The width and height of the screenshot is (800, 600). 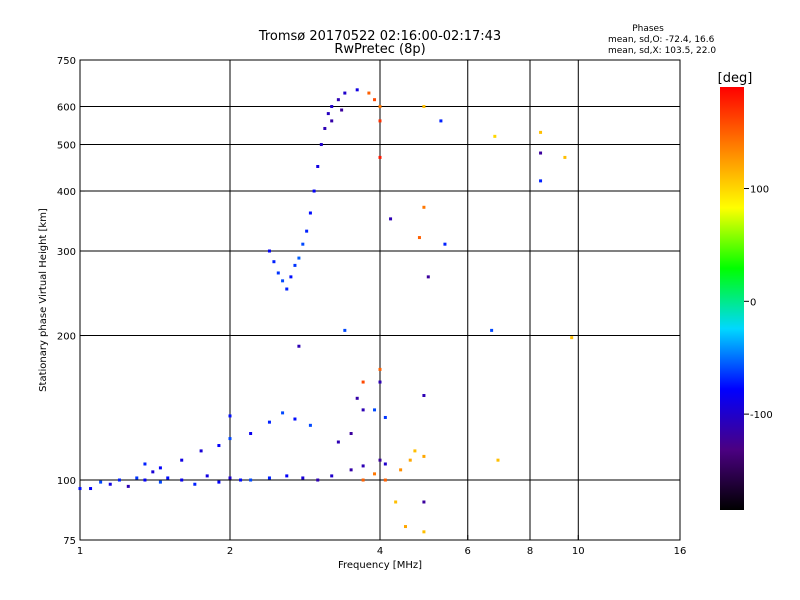 I want to click on legend-line-o: mean, sd,O: -72.4, 16.6, so click(x=661, y=40).